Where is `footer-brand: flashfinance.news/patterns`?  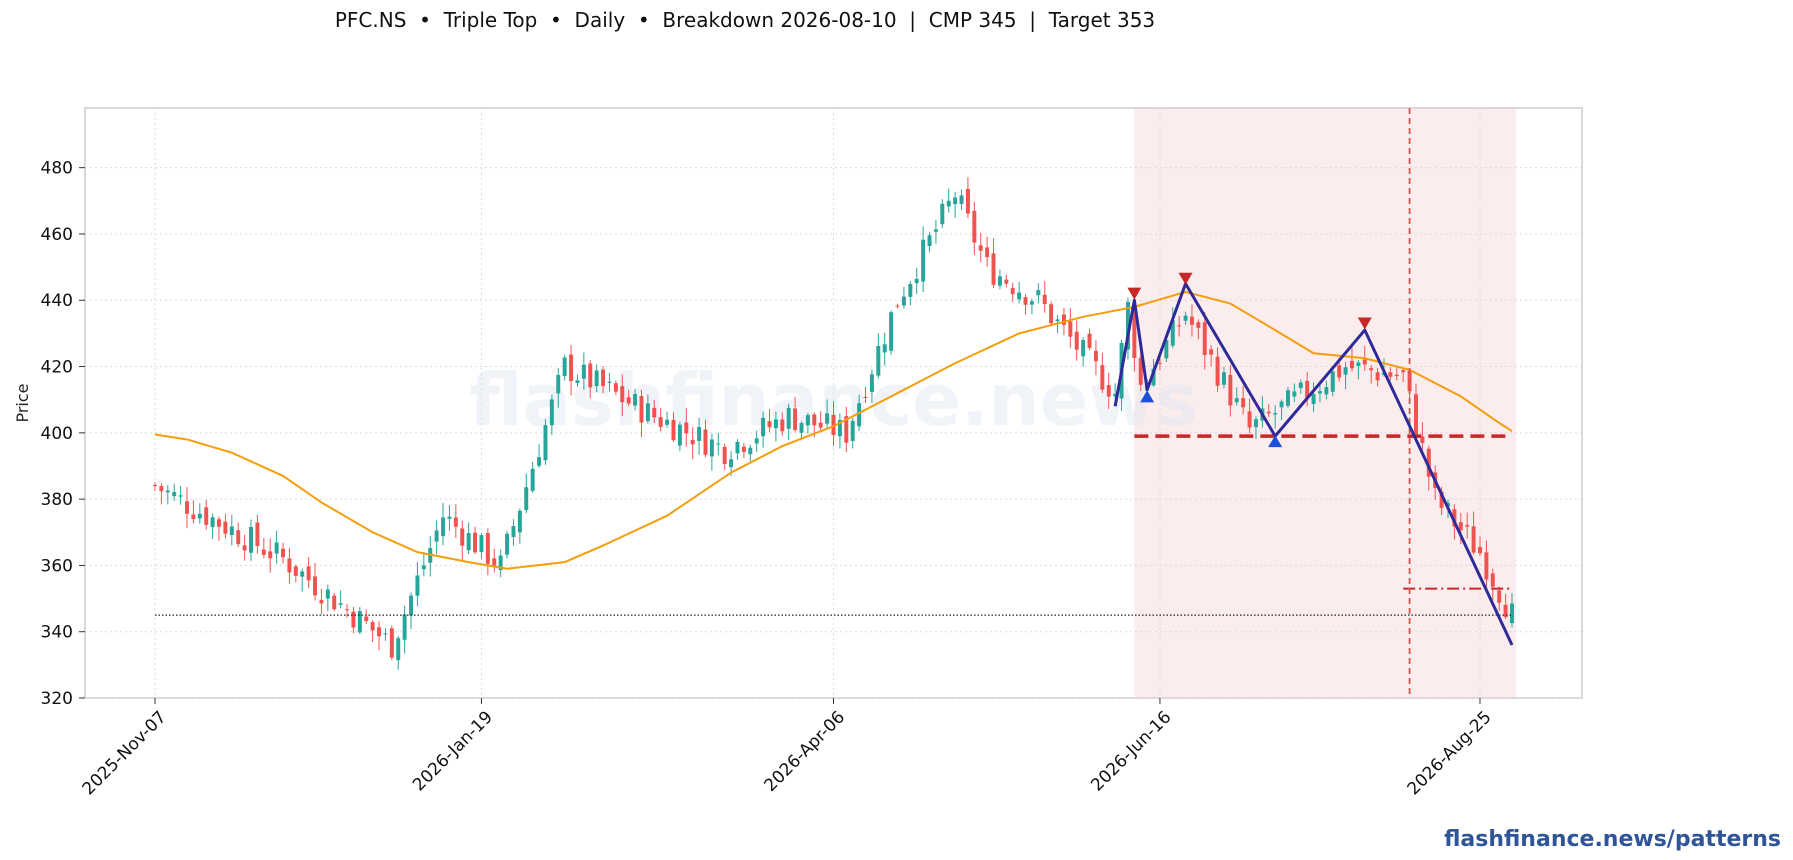 footer-brand: flashfinance.news/patterns is located at coordinates (1612, 839).